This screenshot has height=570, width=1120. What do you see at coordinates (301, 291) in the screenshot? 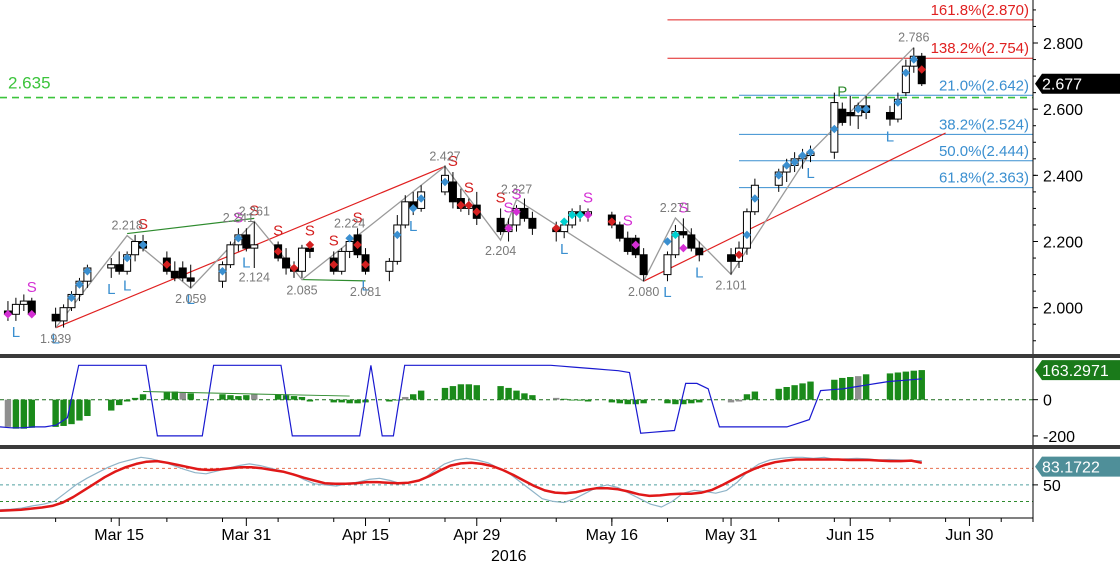
I see `swing-price-label: 2.085` at bounding box center [301, 291].